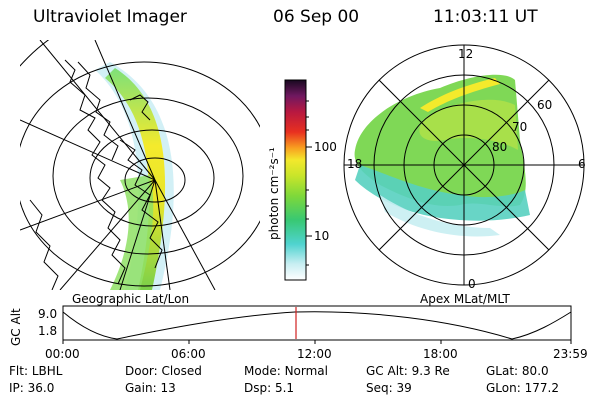 The image size is (600, 400). What do you see at coordinates (314, 354) in the screenshot?
I see `altitude-xtick: 12:00` at bounding box center [314, 354].